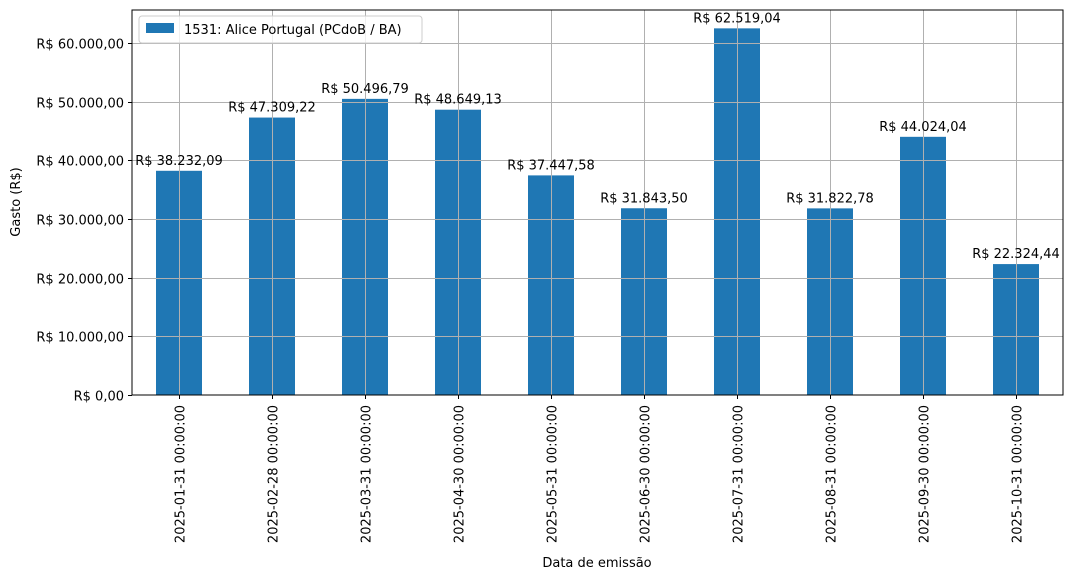 The height and width of the screenshot is (580, 1072). What do you see at coordinates (80, 221) in the screenshot?
I see `y-tick-label: R$ 30.000,00` at bounding box center [80, 221].